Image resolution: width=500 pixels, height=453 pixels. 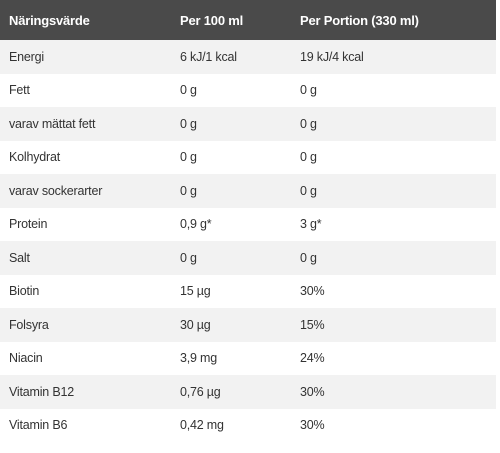 What do you see at coordinates (195, 324) in the screenshot?
I see `value-per-100ml: 30 µg` at bounding box center [195, 324].